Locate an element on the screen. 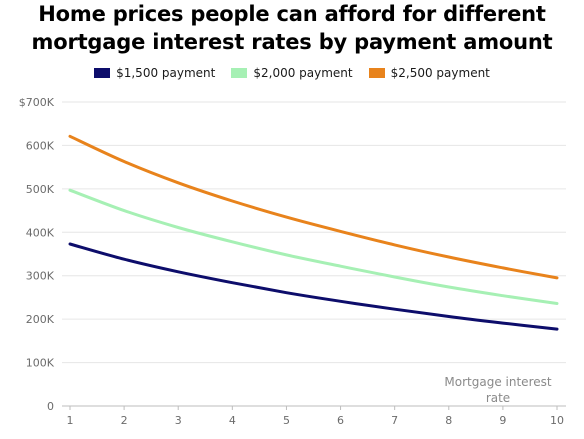  y-tick-label: 100K is located at coordinates (40, 363).